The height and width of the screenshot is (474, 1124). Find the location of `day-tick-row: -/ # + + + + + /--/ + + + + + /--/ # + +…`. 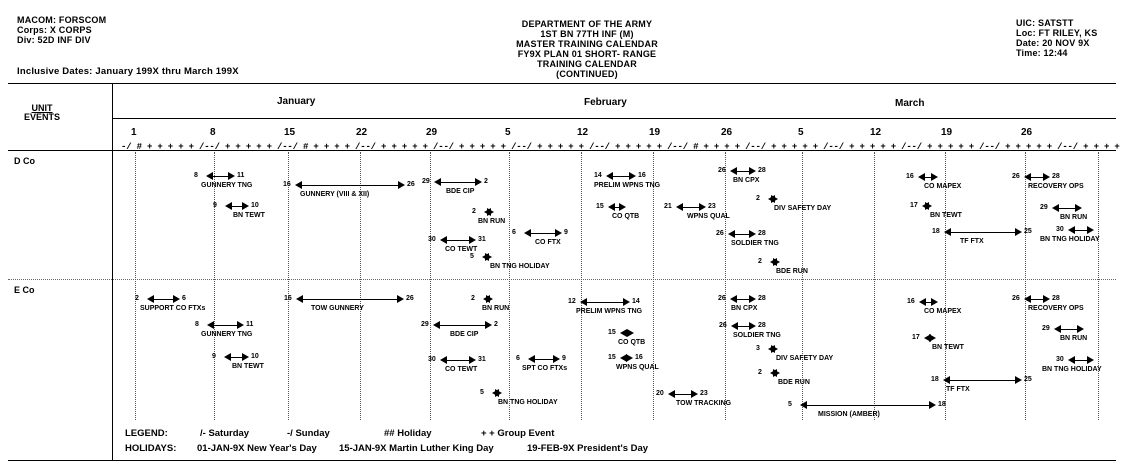

day-tick-row: -/ # + + + + + /--/ + + + + + /--/ # + +… is located at coordinates (622, 147).